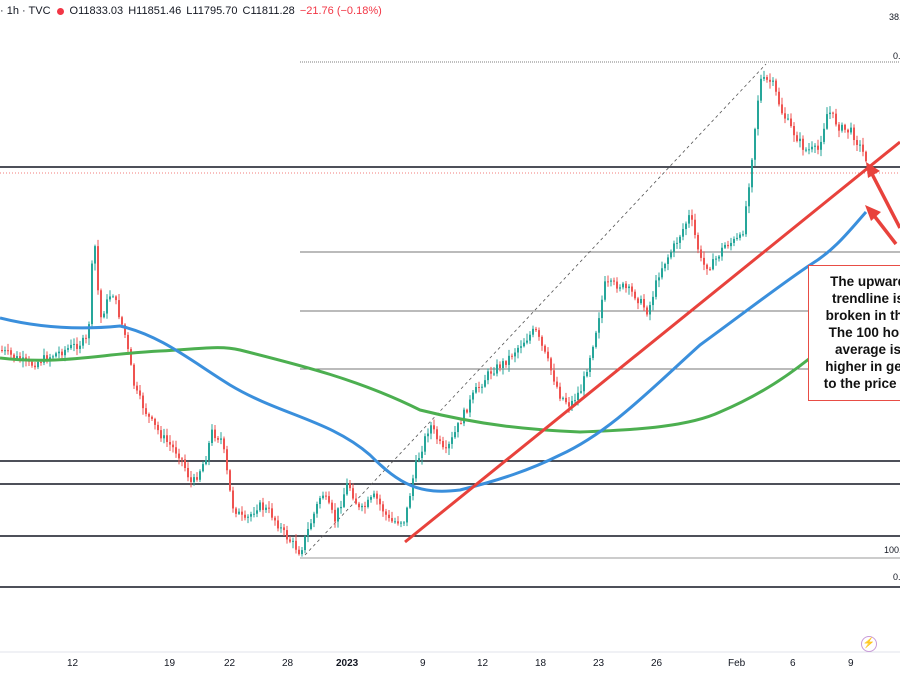  Describe the element at coordinates (892, 550) in the screenshot. I see `fib-label-3: 100.` at that location.